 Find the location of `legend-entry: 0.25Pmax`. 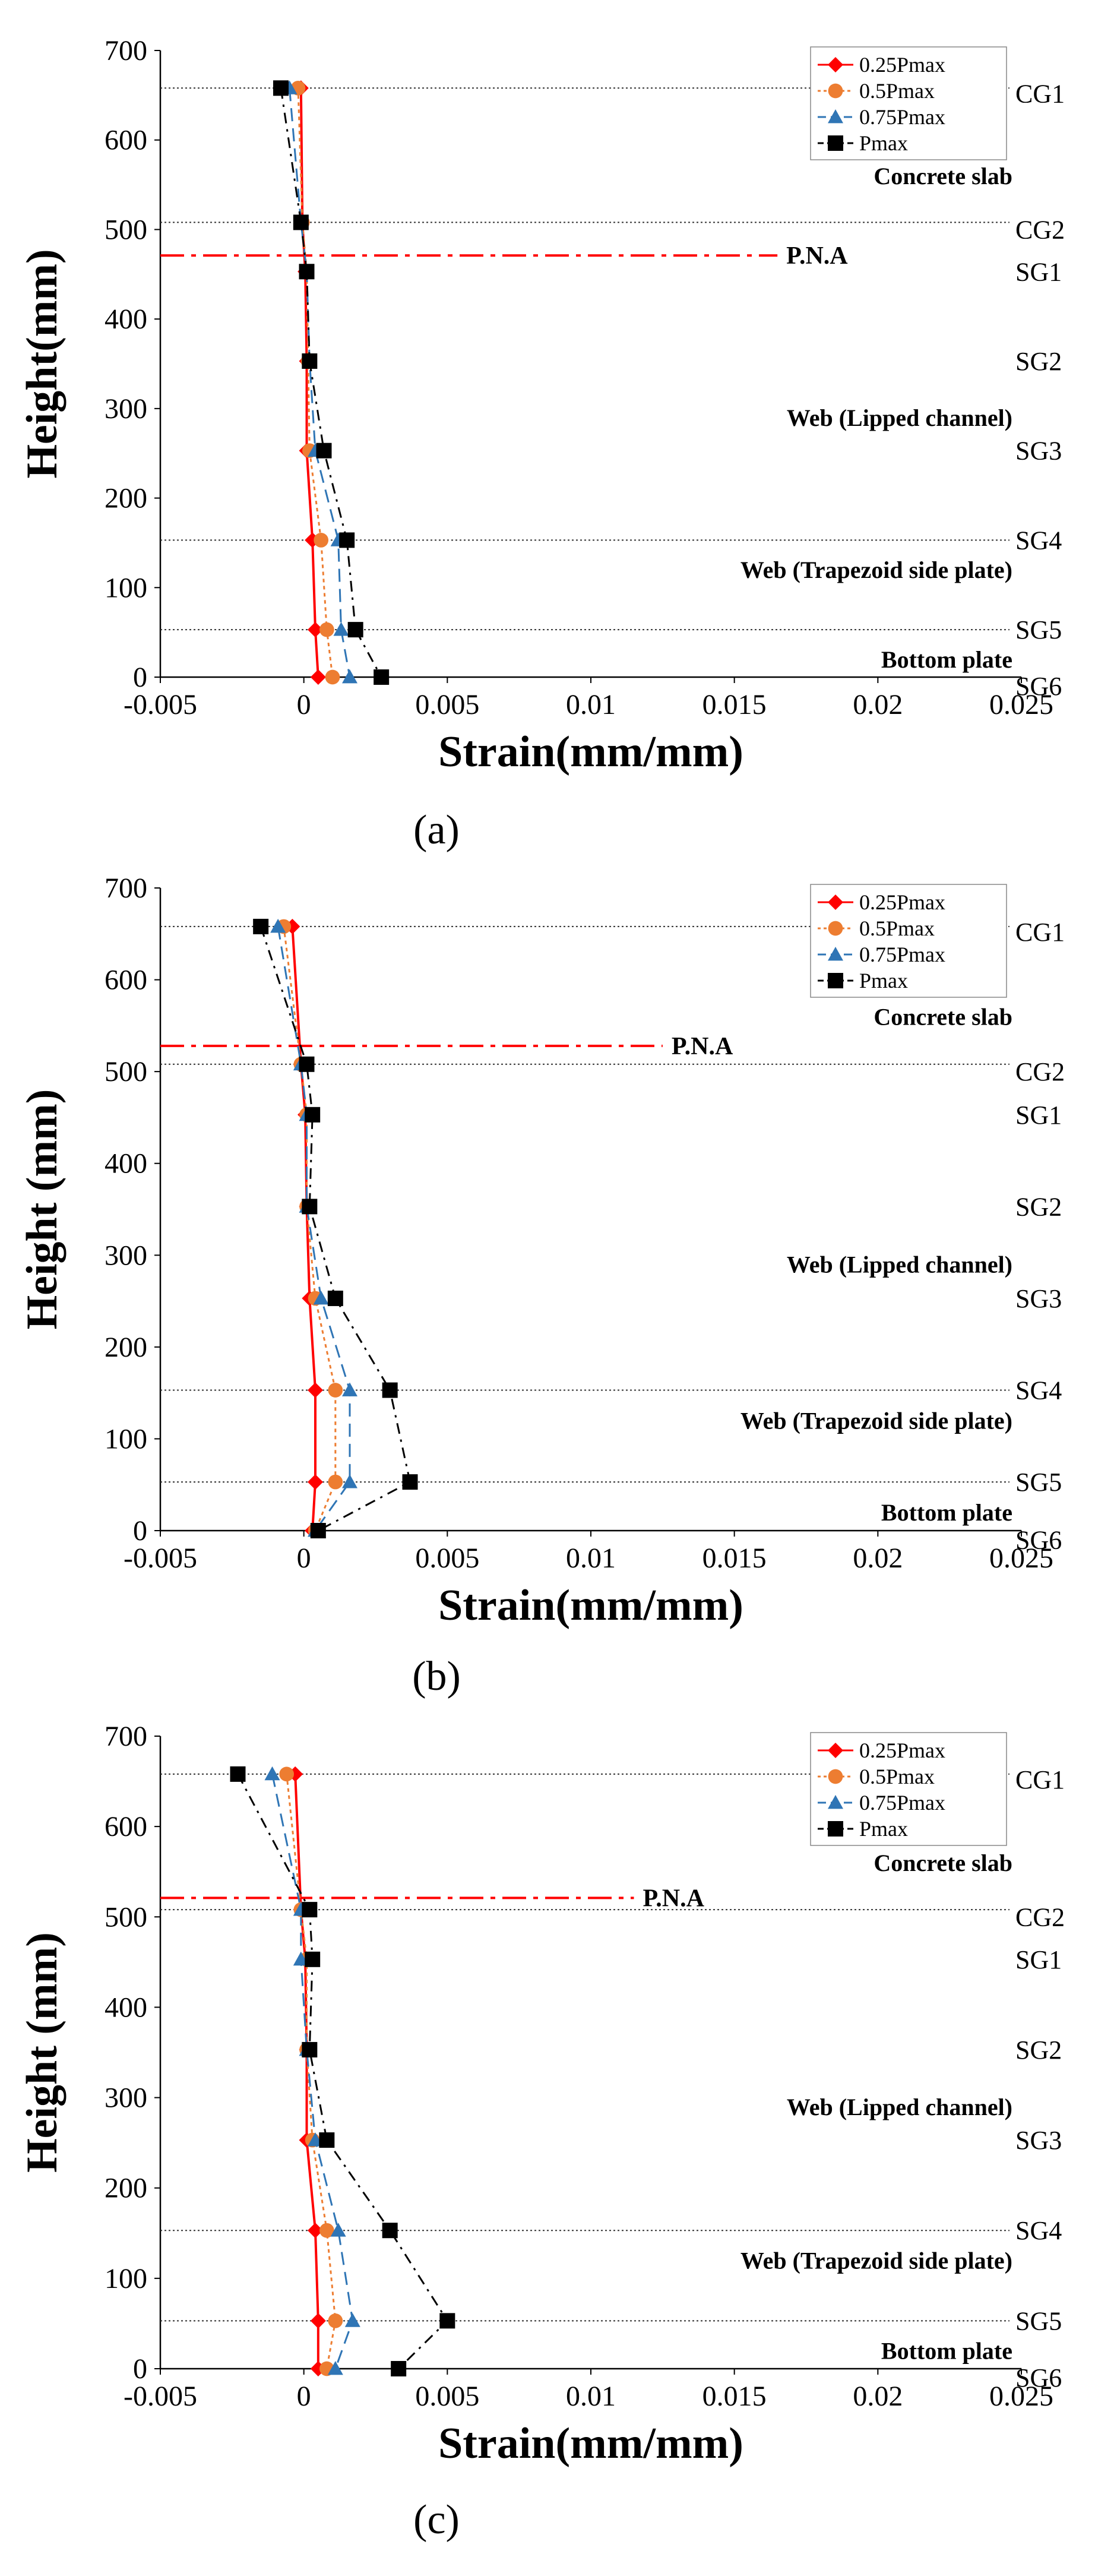

legend-entry: 0.25Pmax is located at coordinates (902, 902).